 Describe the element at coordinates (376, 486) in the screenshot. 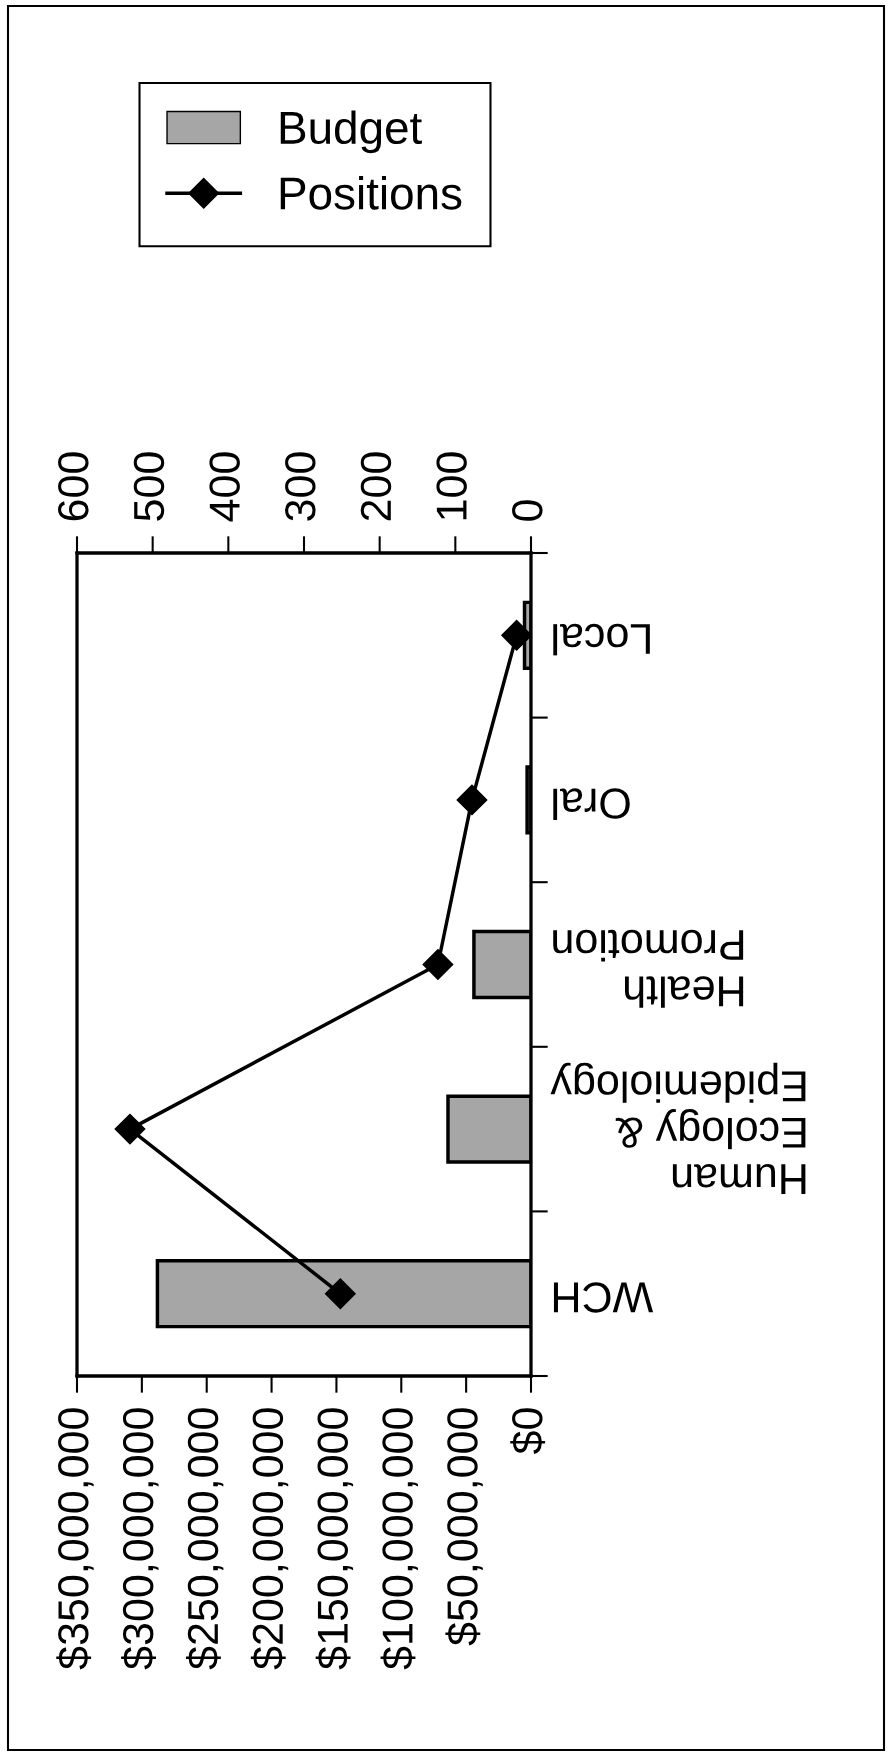

I see `x2-tick-label: 200` at that location.